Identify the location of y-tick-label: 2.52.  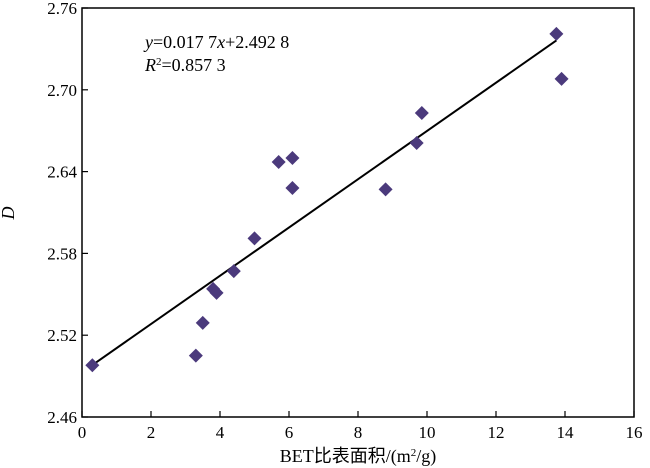
(62, 335).